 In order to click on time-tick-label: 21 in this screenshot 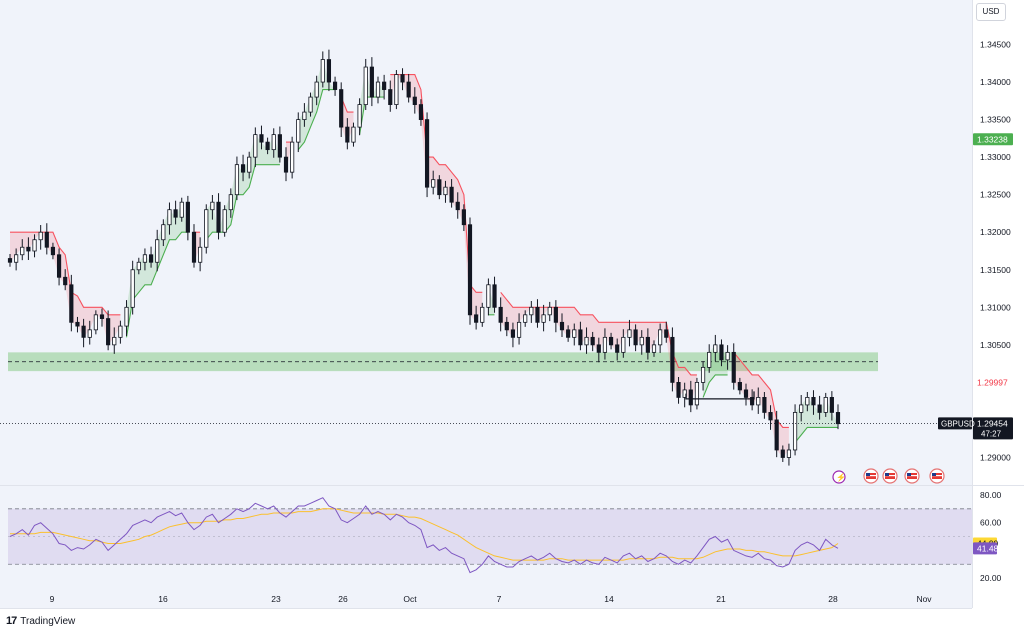, I will do `click(721, 599)`.